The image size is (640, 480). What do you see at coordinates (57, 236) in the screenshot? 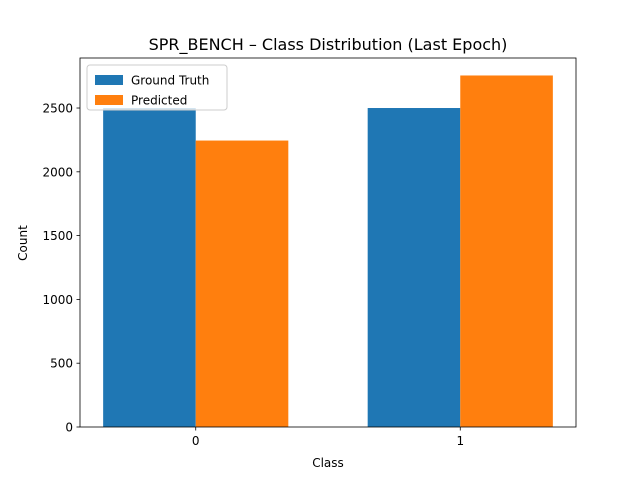
I see `y-tick-label: 1500` at bounding box center [57, 236].